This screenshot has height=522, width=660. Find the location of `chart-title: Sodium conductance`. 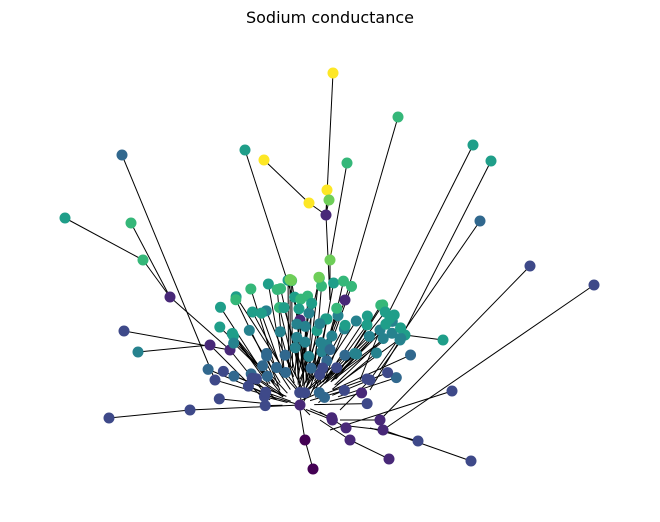

chart-title: Sodium conductance is located at coordinates (330, 17).